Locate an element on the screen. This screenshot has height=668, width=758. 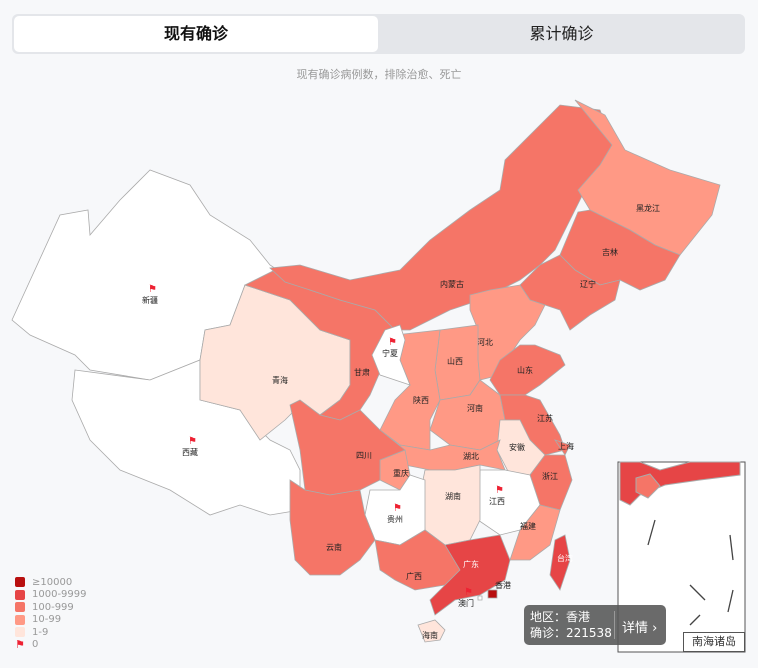
legend-item: 100-999 is located at coordinates (51, 607).